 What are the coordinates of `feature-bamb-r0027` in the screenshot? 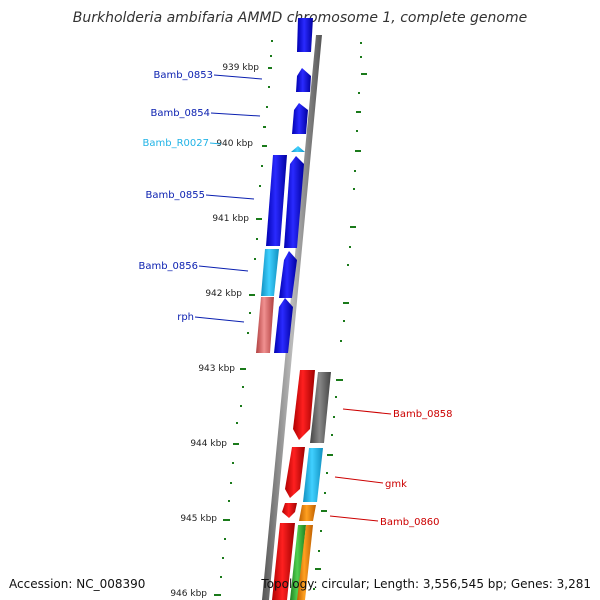 It's located at (298, 149).